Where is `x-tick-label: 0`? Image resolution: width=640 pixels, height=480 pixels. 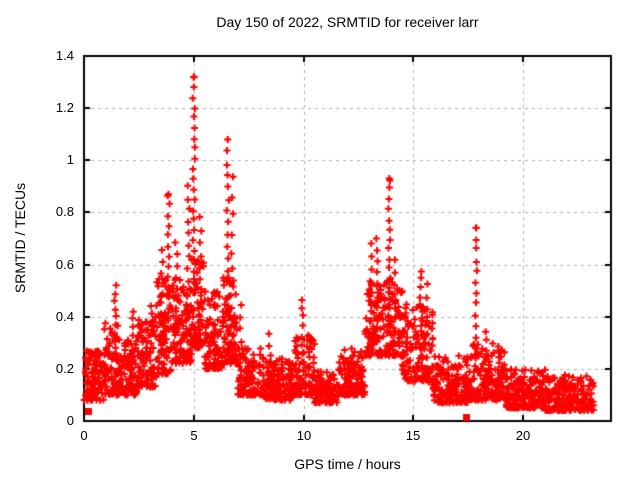
x-tick-label: 0 is located at coordinates (84, 435).